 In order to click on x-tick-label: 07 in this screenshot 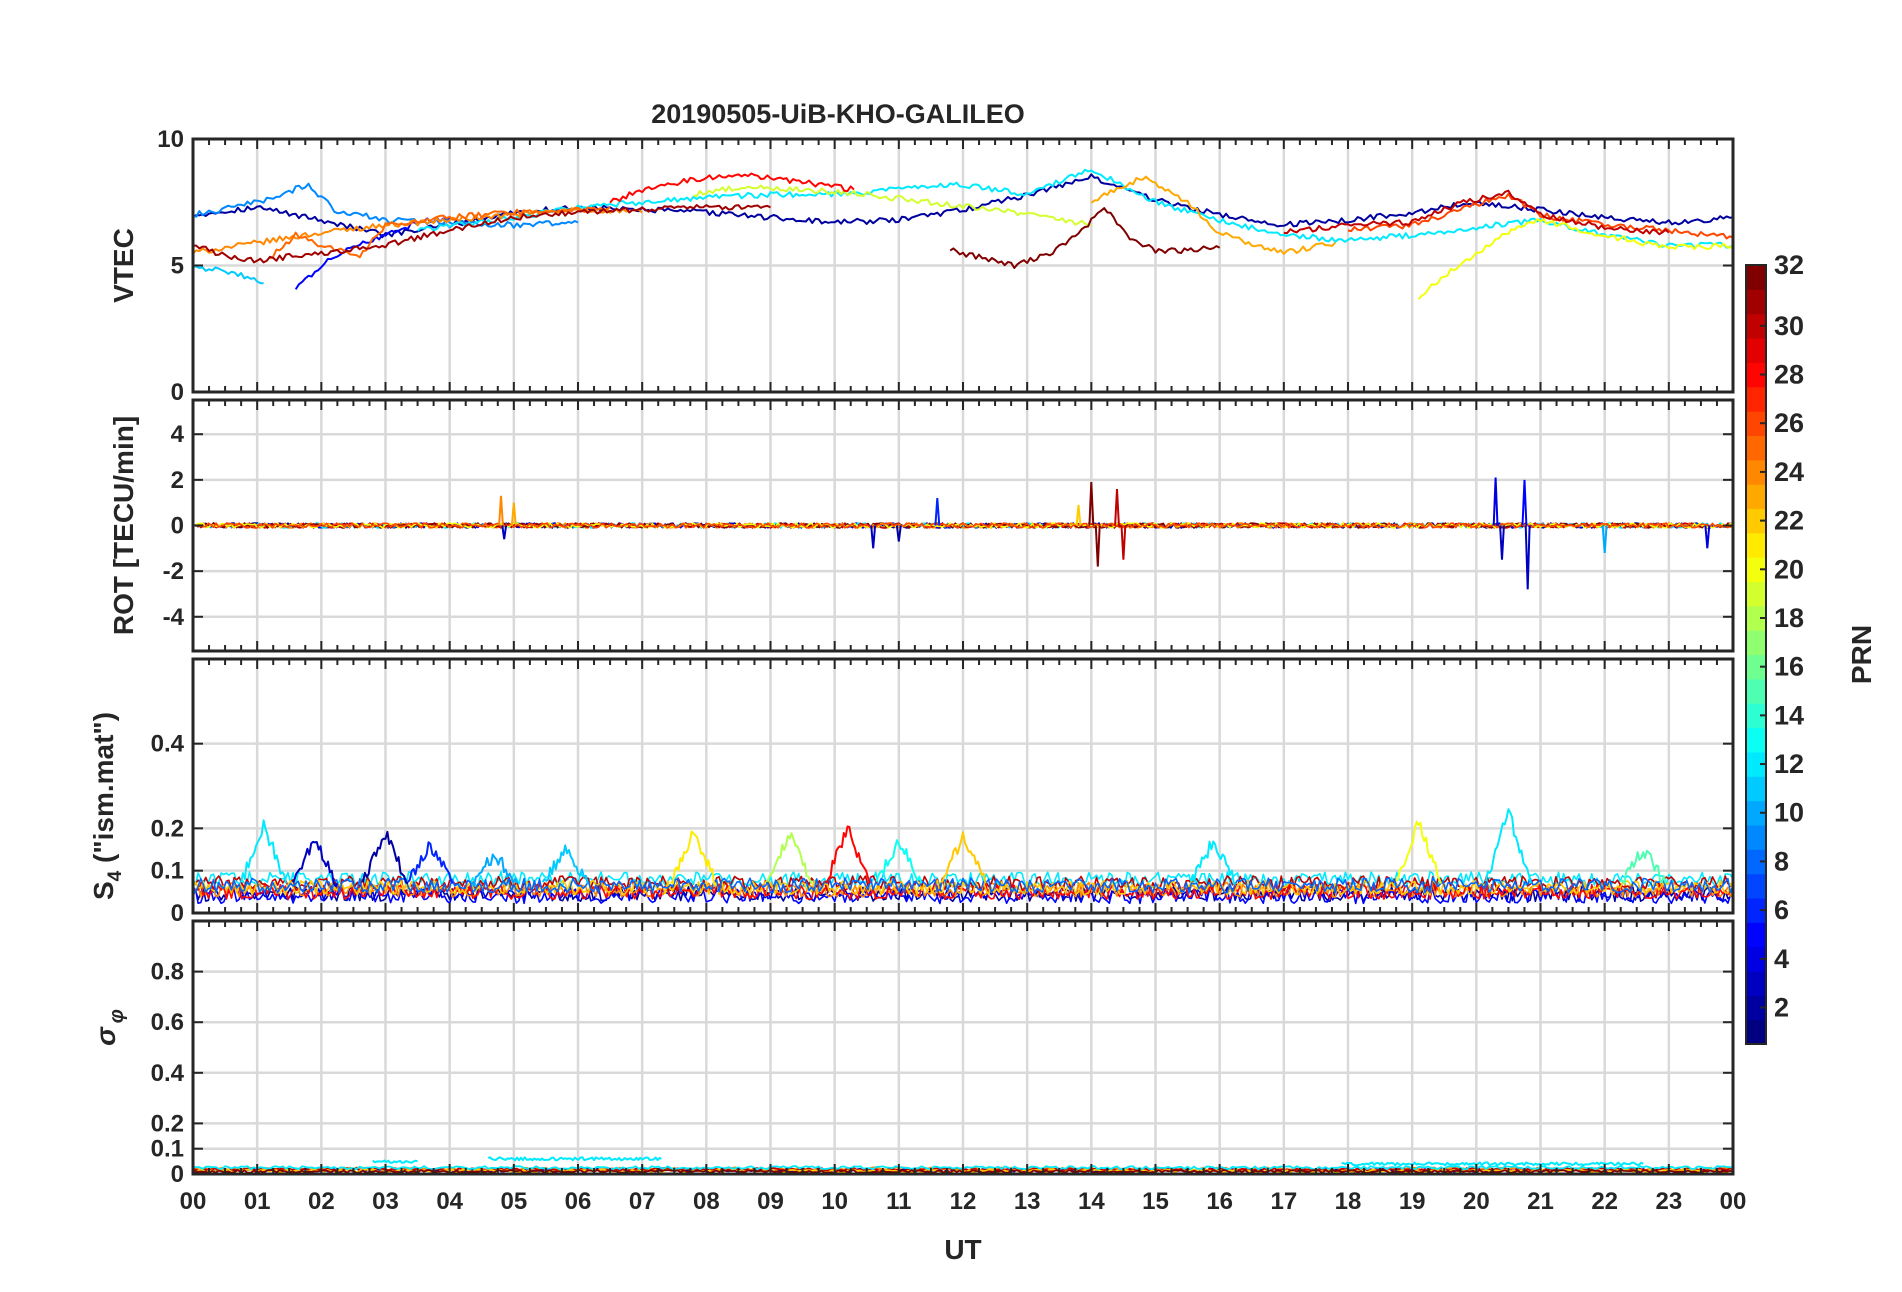, I will do `click(642, 1201)`.